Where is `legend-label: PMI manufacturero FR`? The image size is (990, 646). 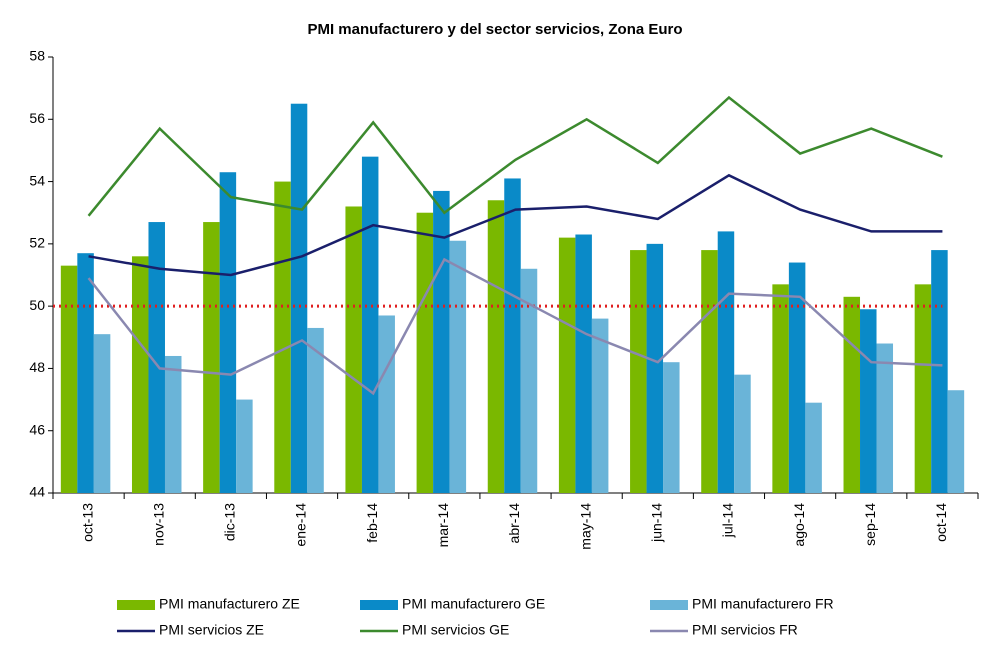
legend-label: PMI manufacturero FR is located at coordinates (763, 604).